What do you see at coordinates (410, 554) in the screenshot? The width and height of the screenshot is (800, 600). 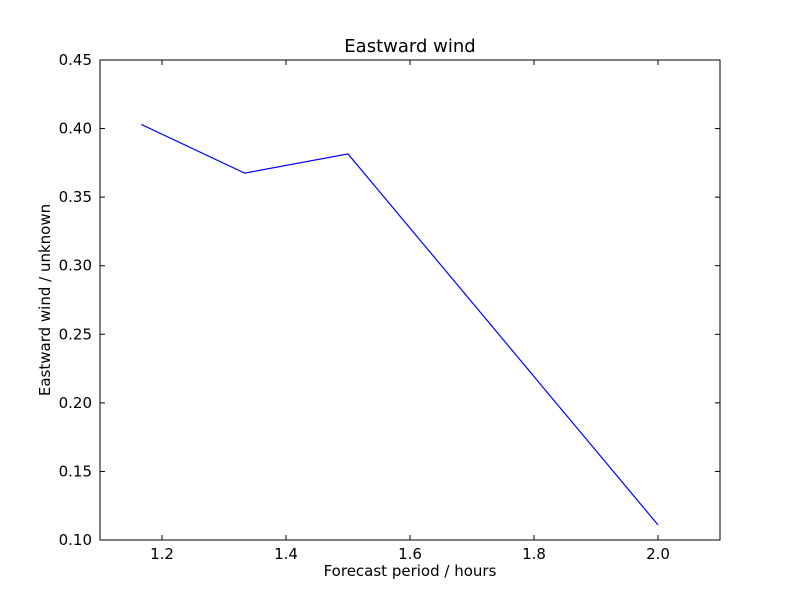 I see `x-tick-label: 1.6` at bounding box center [410, 554].